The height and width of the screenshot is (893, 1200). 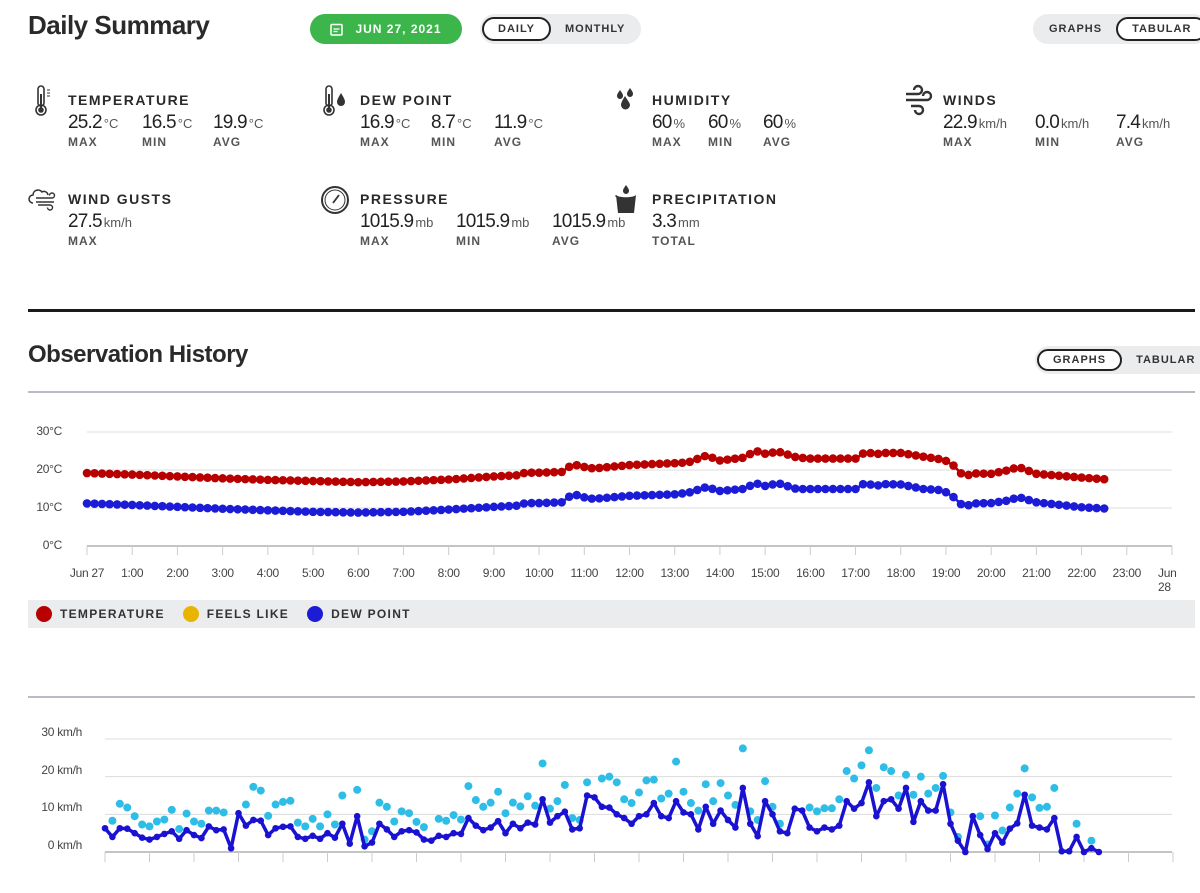 I want to click on legend-feels-like: FEELS LIKE, so click(x=235, y=614).